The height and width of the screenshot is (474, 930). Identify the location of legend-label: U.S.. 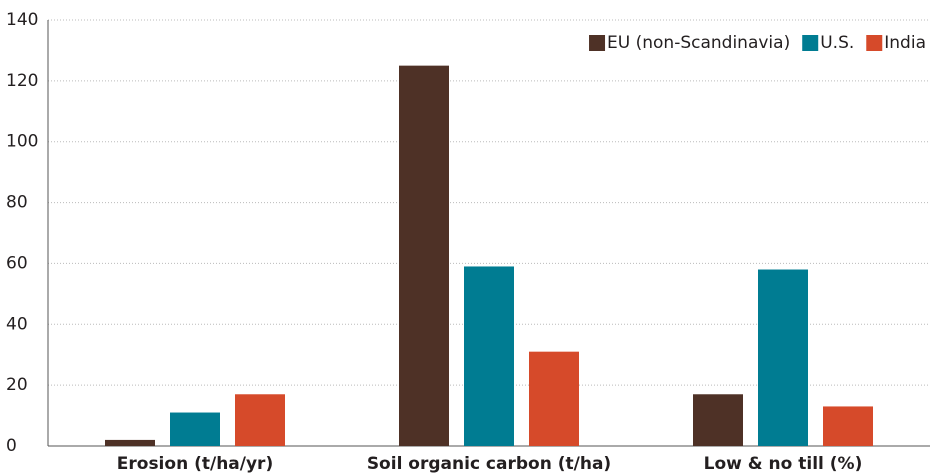
(837, 43).